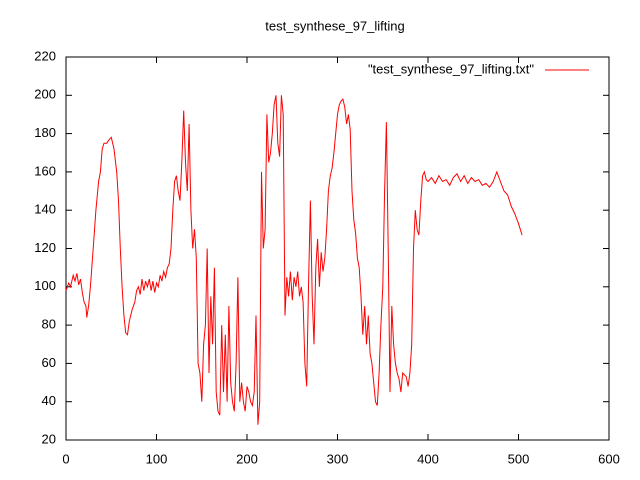  I want to click on y-tick-label: 200, so click(45, 94).